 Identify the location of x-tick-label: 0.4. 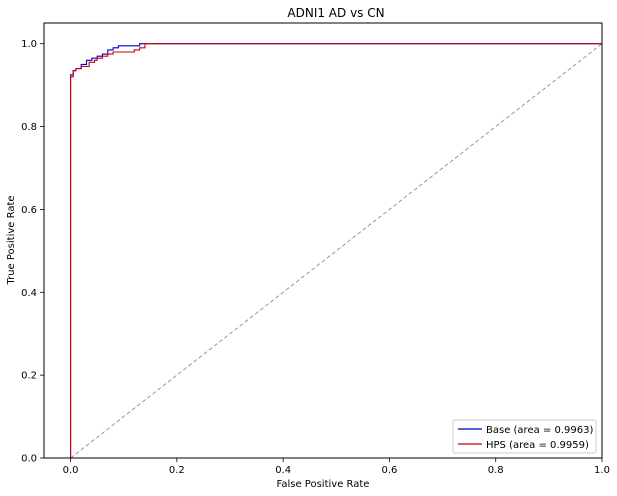
(283, 470).